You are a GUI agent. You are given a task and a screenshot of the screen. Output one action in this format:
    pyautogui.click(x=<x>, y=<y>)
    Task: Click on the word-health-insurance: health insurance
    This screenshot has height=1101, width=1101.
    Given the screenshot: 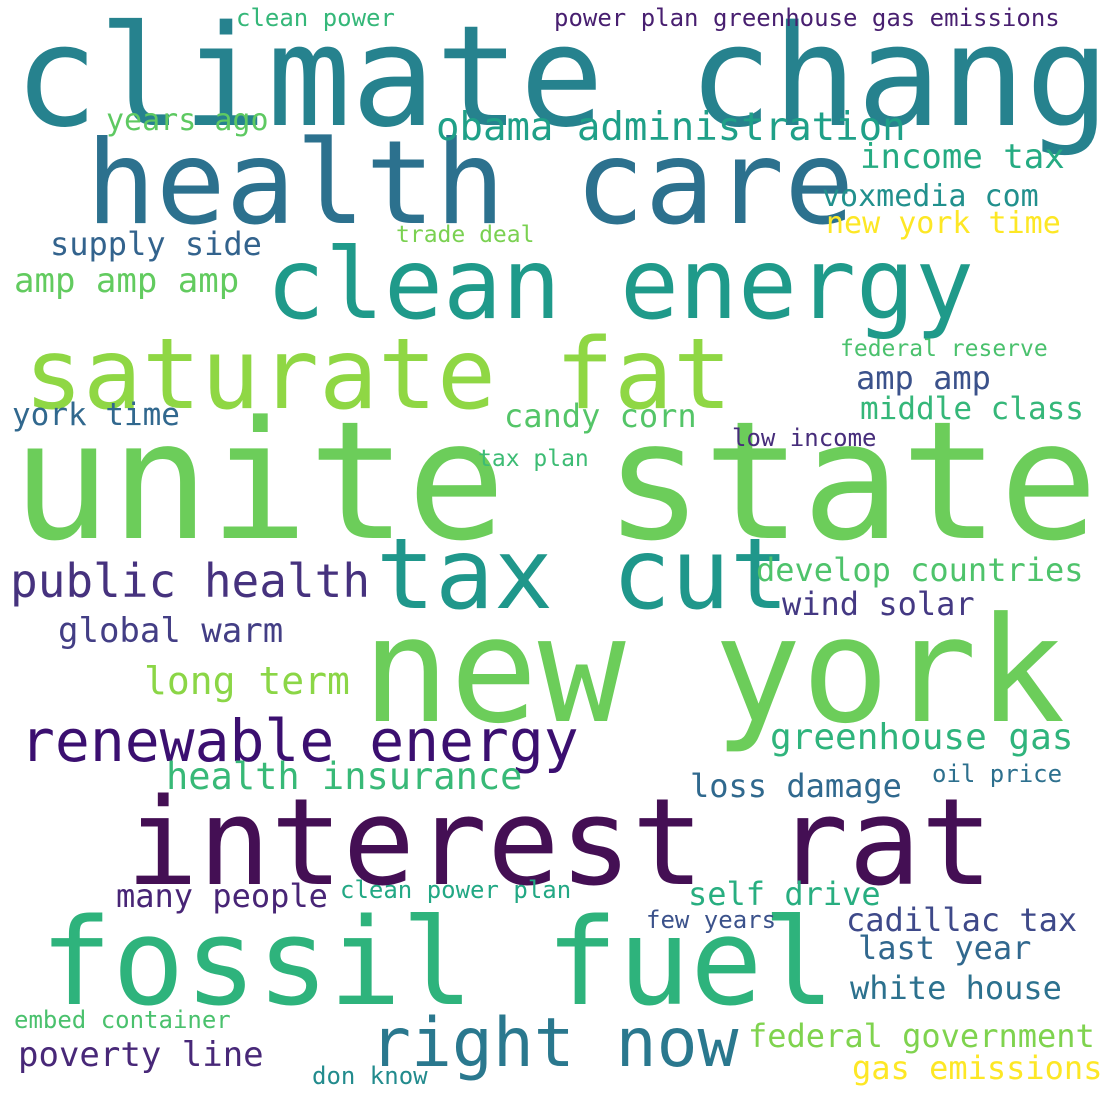 What is the action you would take?
    pyautogui.click(x=344, y=776)
    